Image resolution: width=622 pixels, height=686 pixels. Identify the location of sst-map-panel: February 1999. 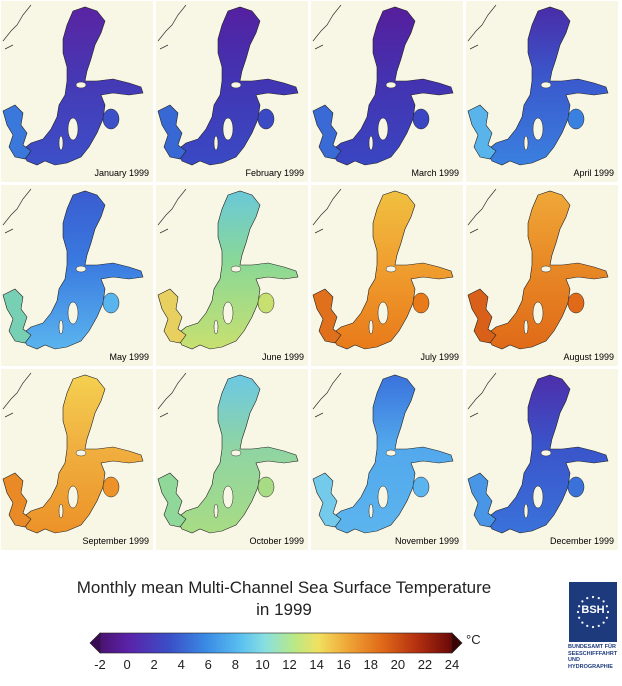
(232, 91).